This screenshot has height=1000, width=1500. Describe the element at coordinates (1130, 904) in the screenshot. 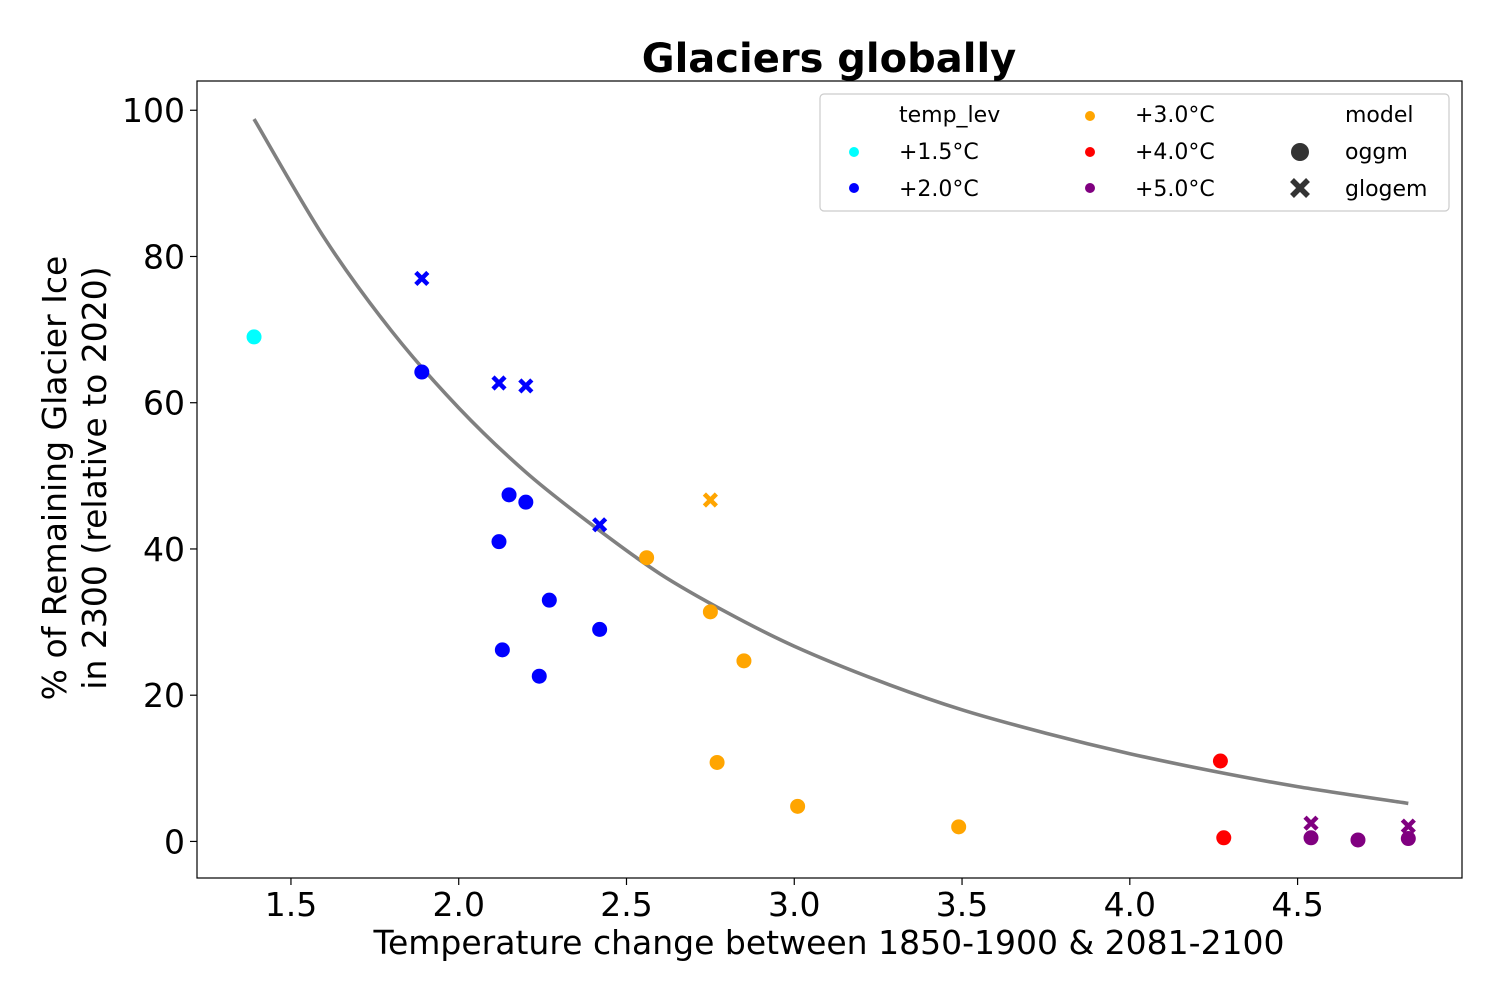

I see `x-tick-label: 4.0` at that location.